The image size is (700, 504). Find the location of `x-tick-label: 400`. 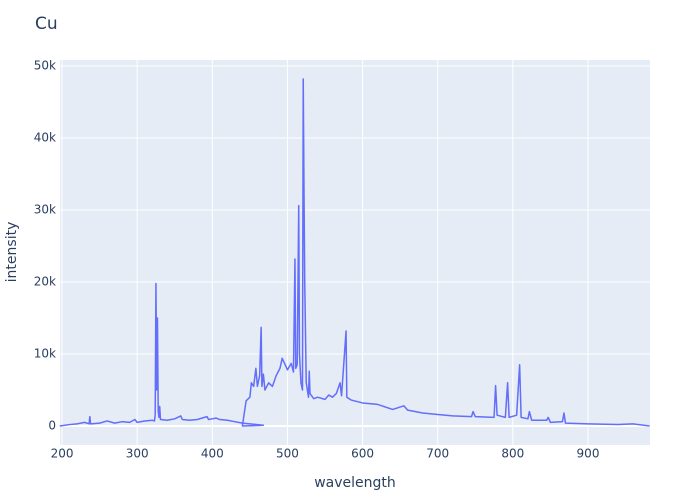

x-tick-label: 400 is located at coordinates (212, 454).